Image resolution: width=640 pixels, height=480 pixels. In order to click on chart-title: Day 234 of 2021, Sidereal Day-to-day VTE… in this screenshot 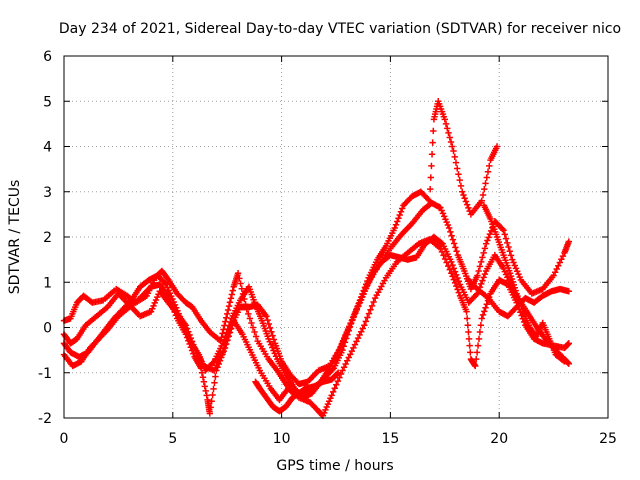, I will do `click(340, 29)`.